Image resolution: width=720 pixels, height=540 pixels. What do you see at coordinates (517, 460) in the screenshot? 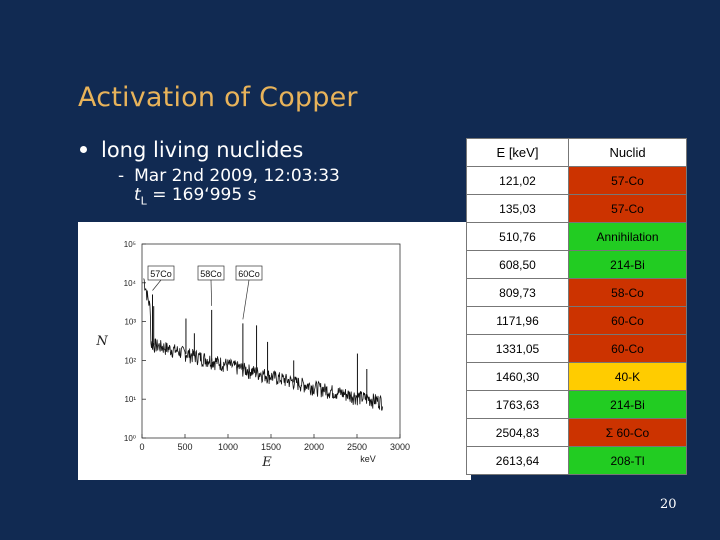
I see `energy-cell: 2613,64` at bounding box center [517, 460].